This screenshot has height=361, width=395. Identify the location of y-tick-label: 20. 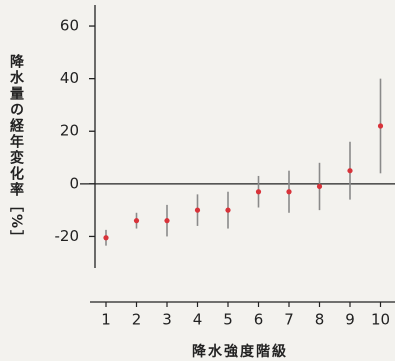
(69, 131).